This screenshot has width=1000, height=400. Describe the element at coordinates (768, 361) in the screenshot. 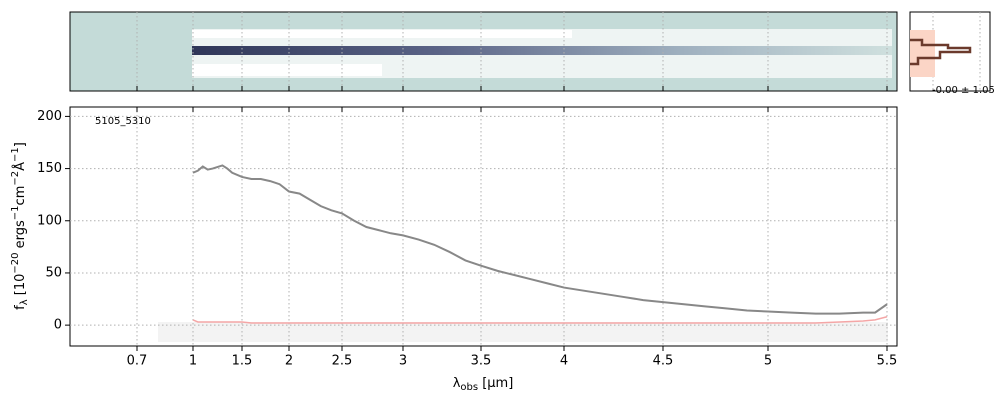

I see `x-tick-label: 5` at that location.